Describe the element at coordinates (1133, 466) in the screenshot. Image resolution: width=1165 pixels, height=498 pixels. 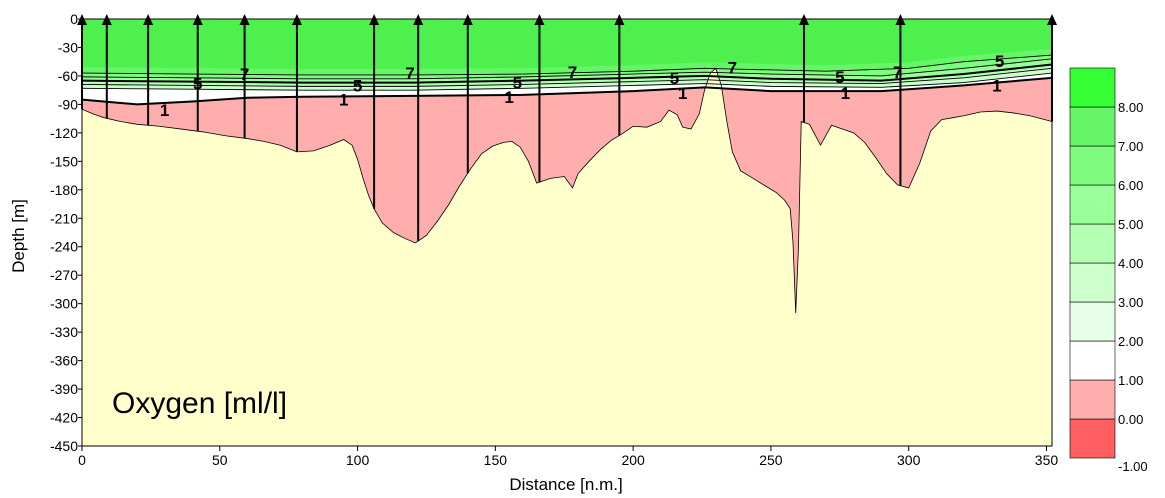
I see `colorbar-label: -1.00` at that location.